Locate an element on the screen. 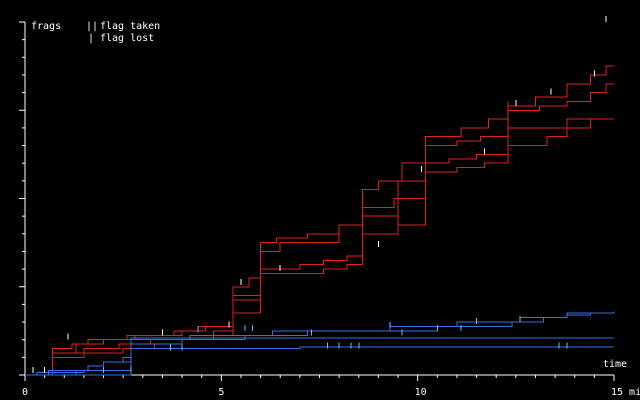  legend-taken-symbol: || is located at coordinates (92, 26).